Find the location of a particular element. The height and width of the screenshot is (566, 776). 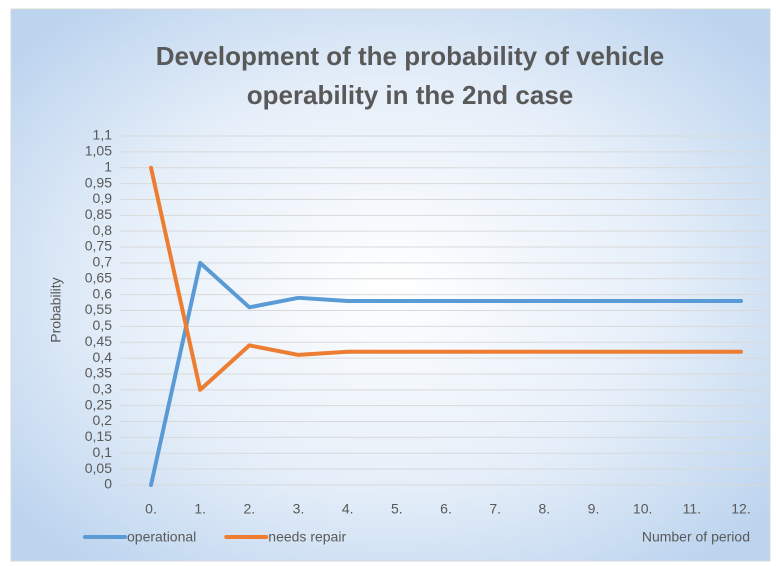

y-tick-label: 1 is located at coordinates (108, 166).